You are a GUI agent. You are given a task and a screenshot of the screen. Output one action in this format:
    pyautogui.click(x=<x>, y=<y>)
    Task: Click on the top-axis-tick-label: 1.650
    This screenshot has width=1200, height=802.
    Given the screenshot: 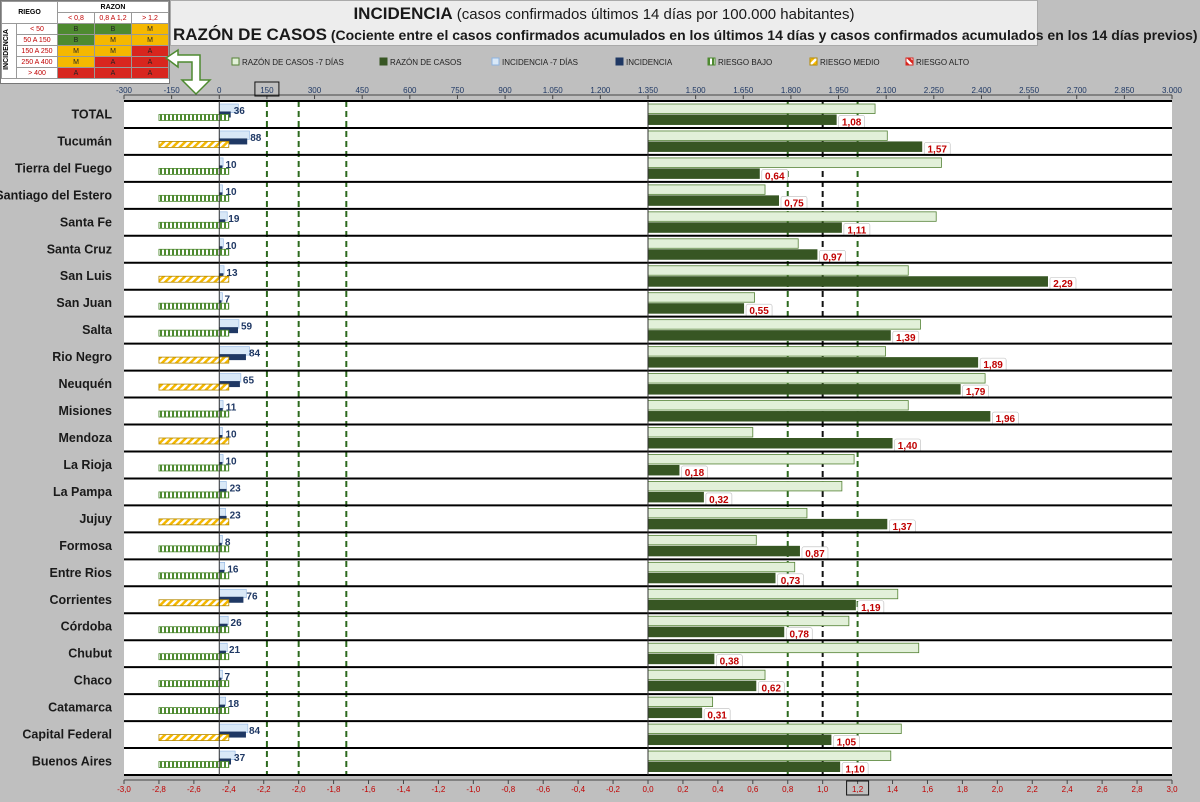 What is the action you would take?
    pyautogui.click(x=743, y=90)
    